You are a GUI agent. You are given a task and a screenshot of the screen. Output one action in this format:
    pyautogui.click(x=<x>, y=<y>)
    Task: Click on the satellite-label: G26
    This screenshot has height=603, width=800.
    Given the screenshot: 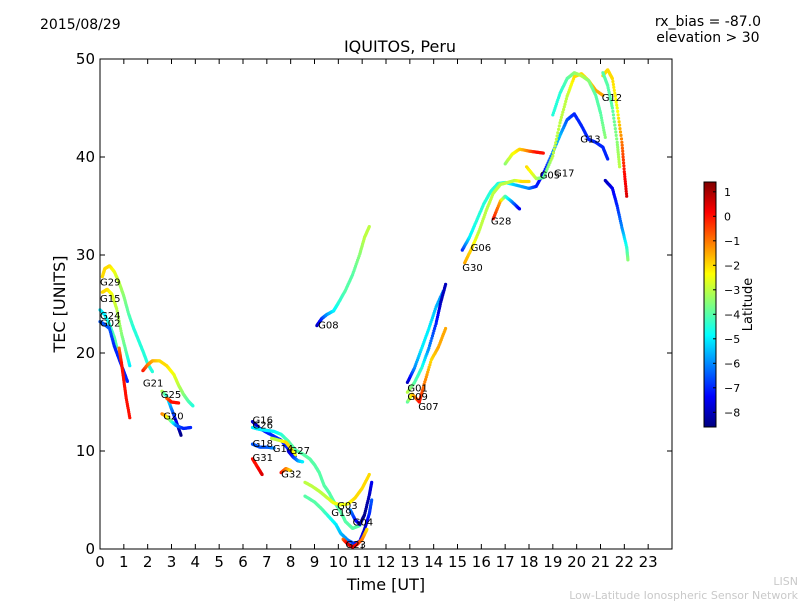 What is the action you would take?
    pyautogui.click(x=263, y=426)
    